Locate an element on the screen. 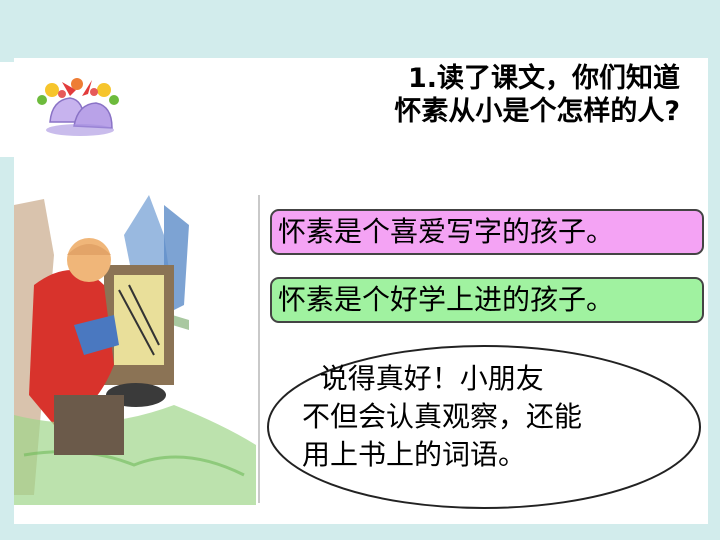  question-text: 1.读了课文，你们知道 怀素从小是个怎样的人? is located at coordinates (490, 95).